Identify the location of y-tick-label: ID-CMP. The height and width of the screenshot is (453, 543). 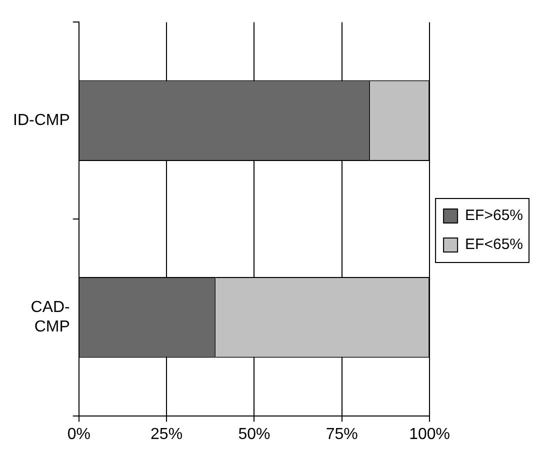
(41, 121).